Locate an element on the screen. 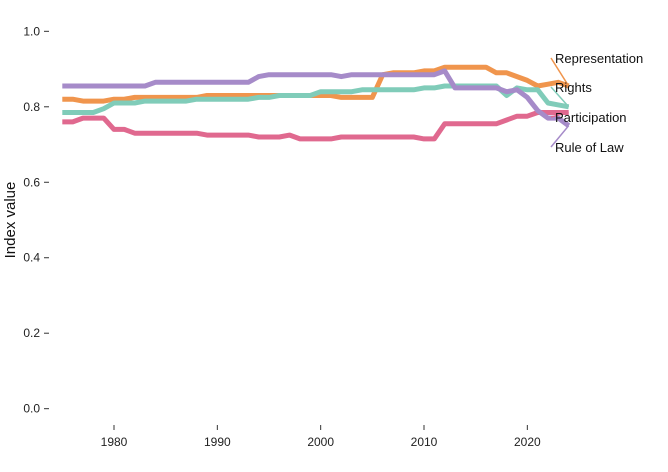 Image resolution: width=668 pixels, height=472 pixels. x-tick-label: 2000 is located at coordinates (320, 442).